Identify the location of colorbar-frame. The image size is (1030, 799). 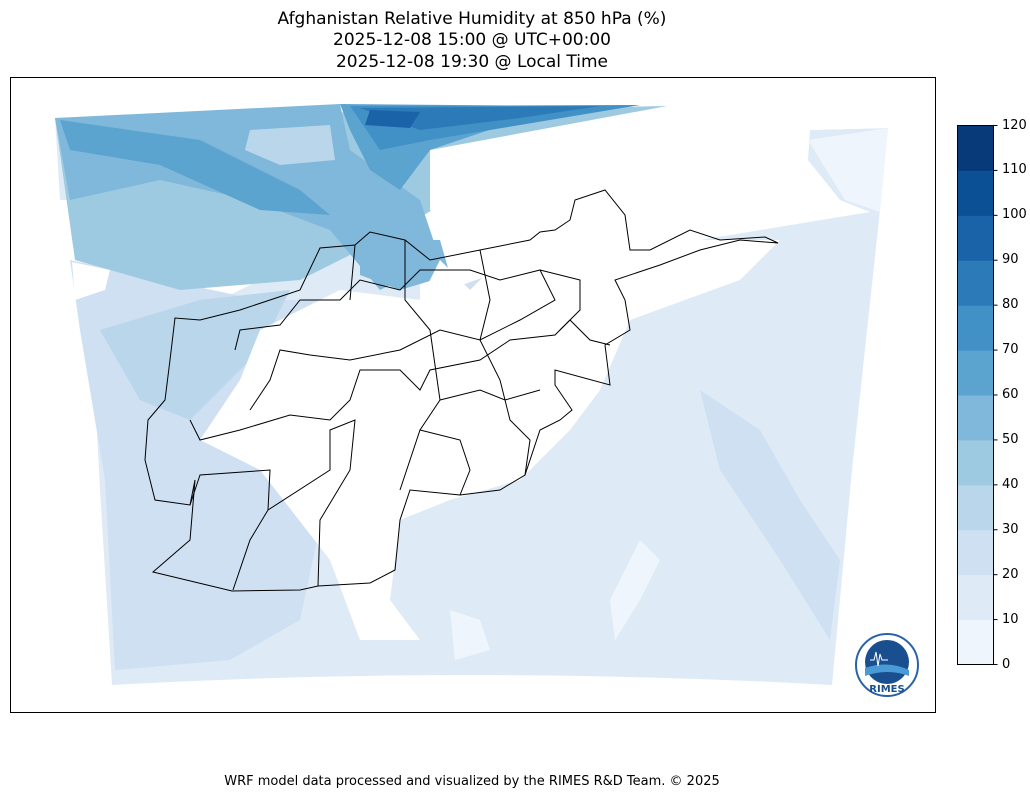
(975, 395).